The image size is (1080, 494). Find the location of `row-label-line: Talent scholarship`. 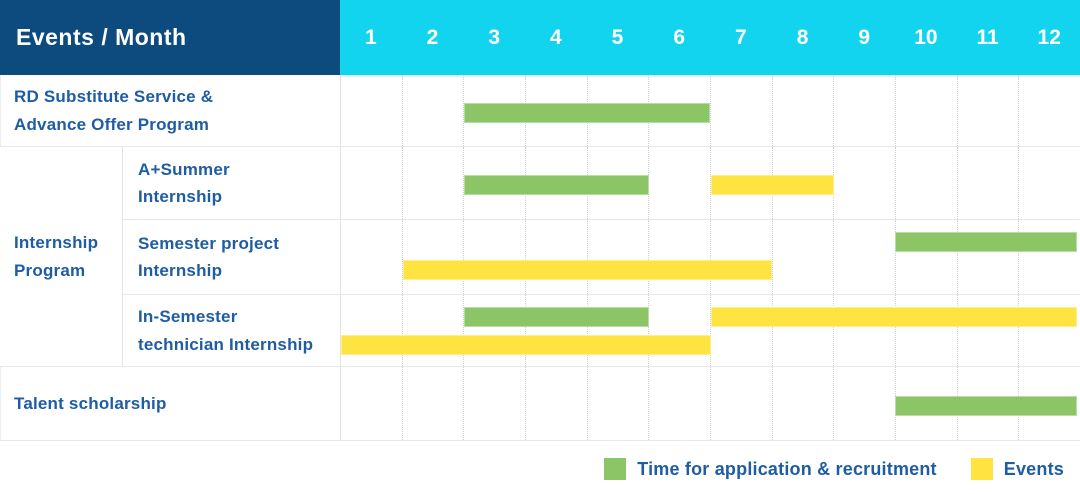

row-label-line: Talent scholarship is located at coordinates (90, 403).